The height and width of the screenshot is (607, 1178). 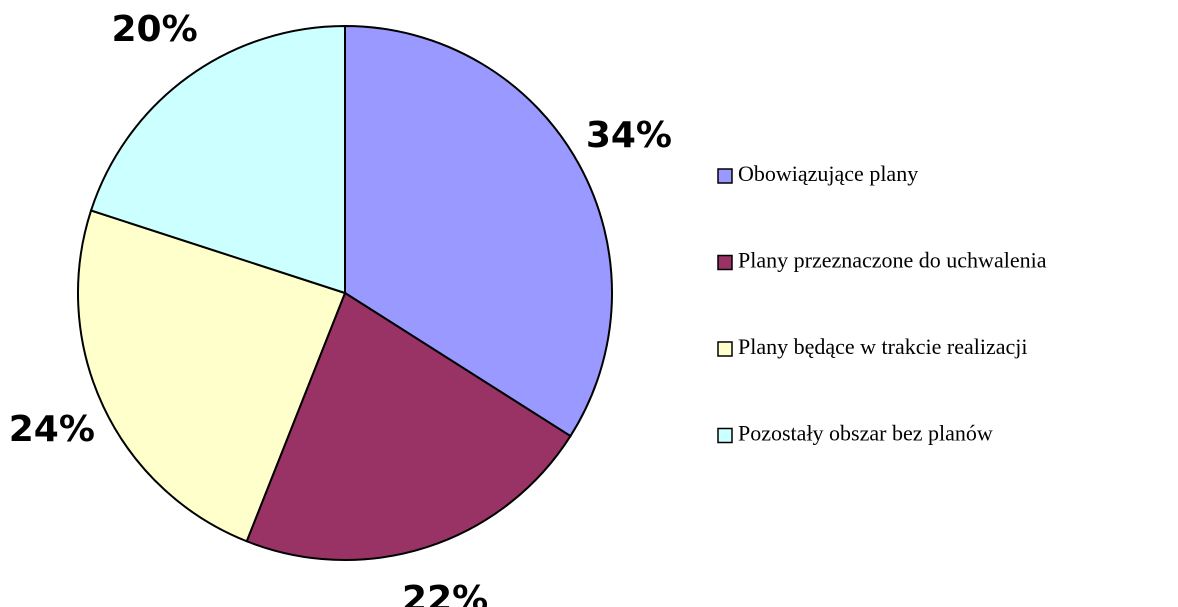 I want to click on data-label: 20%, so click(x=154, y=29).